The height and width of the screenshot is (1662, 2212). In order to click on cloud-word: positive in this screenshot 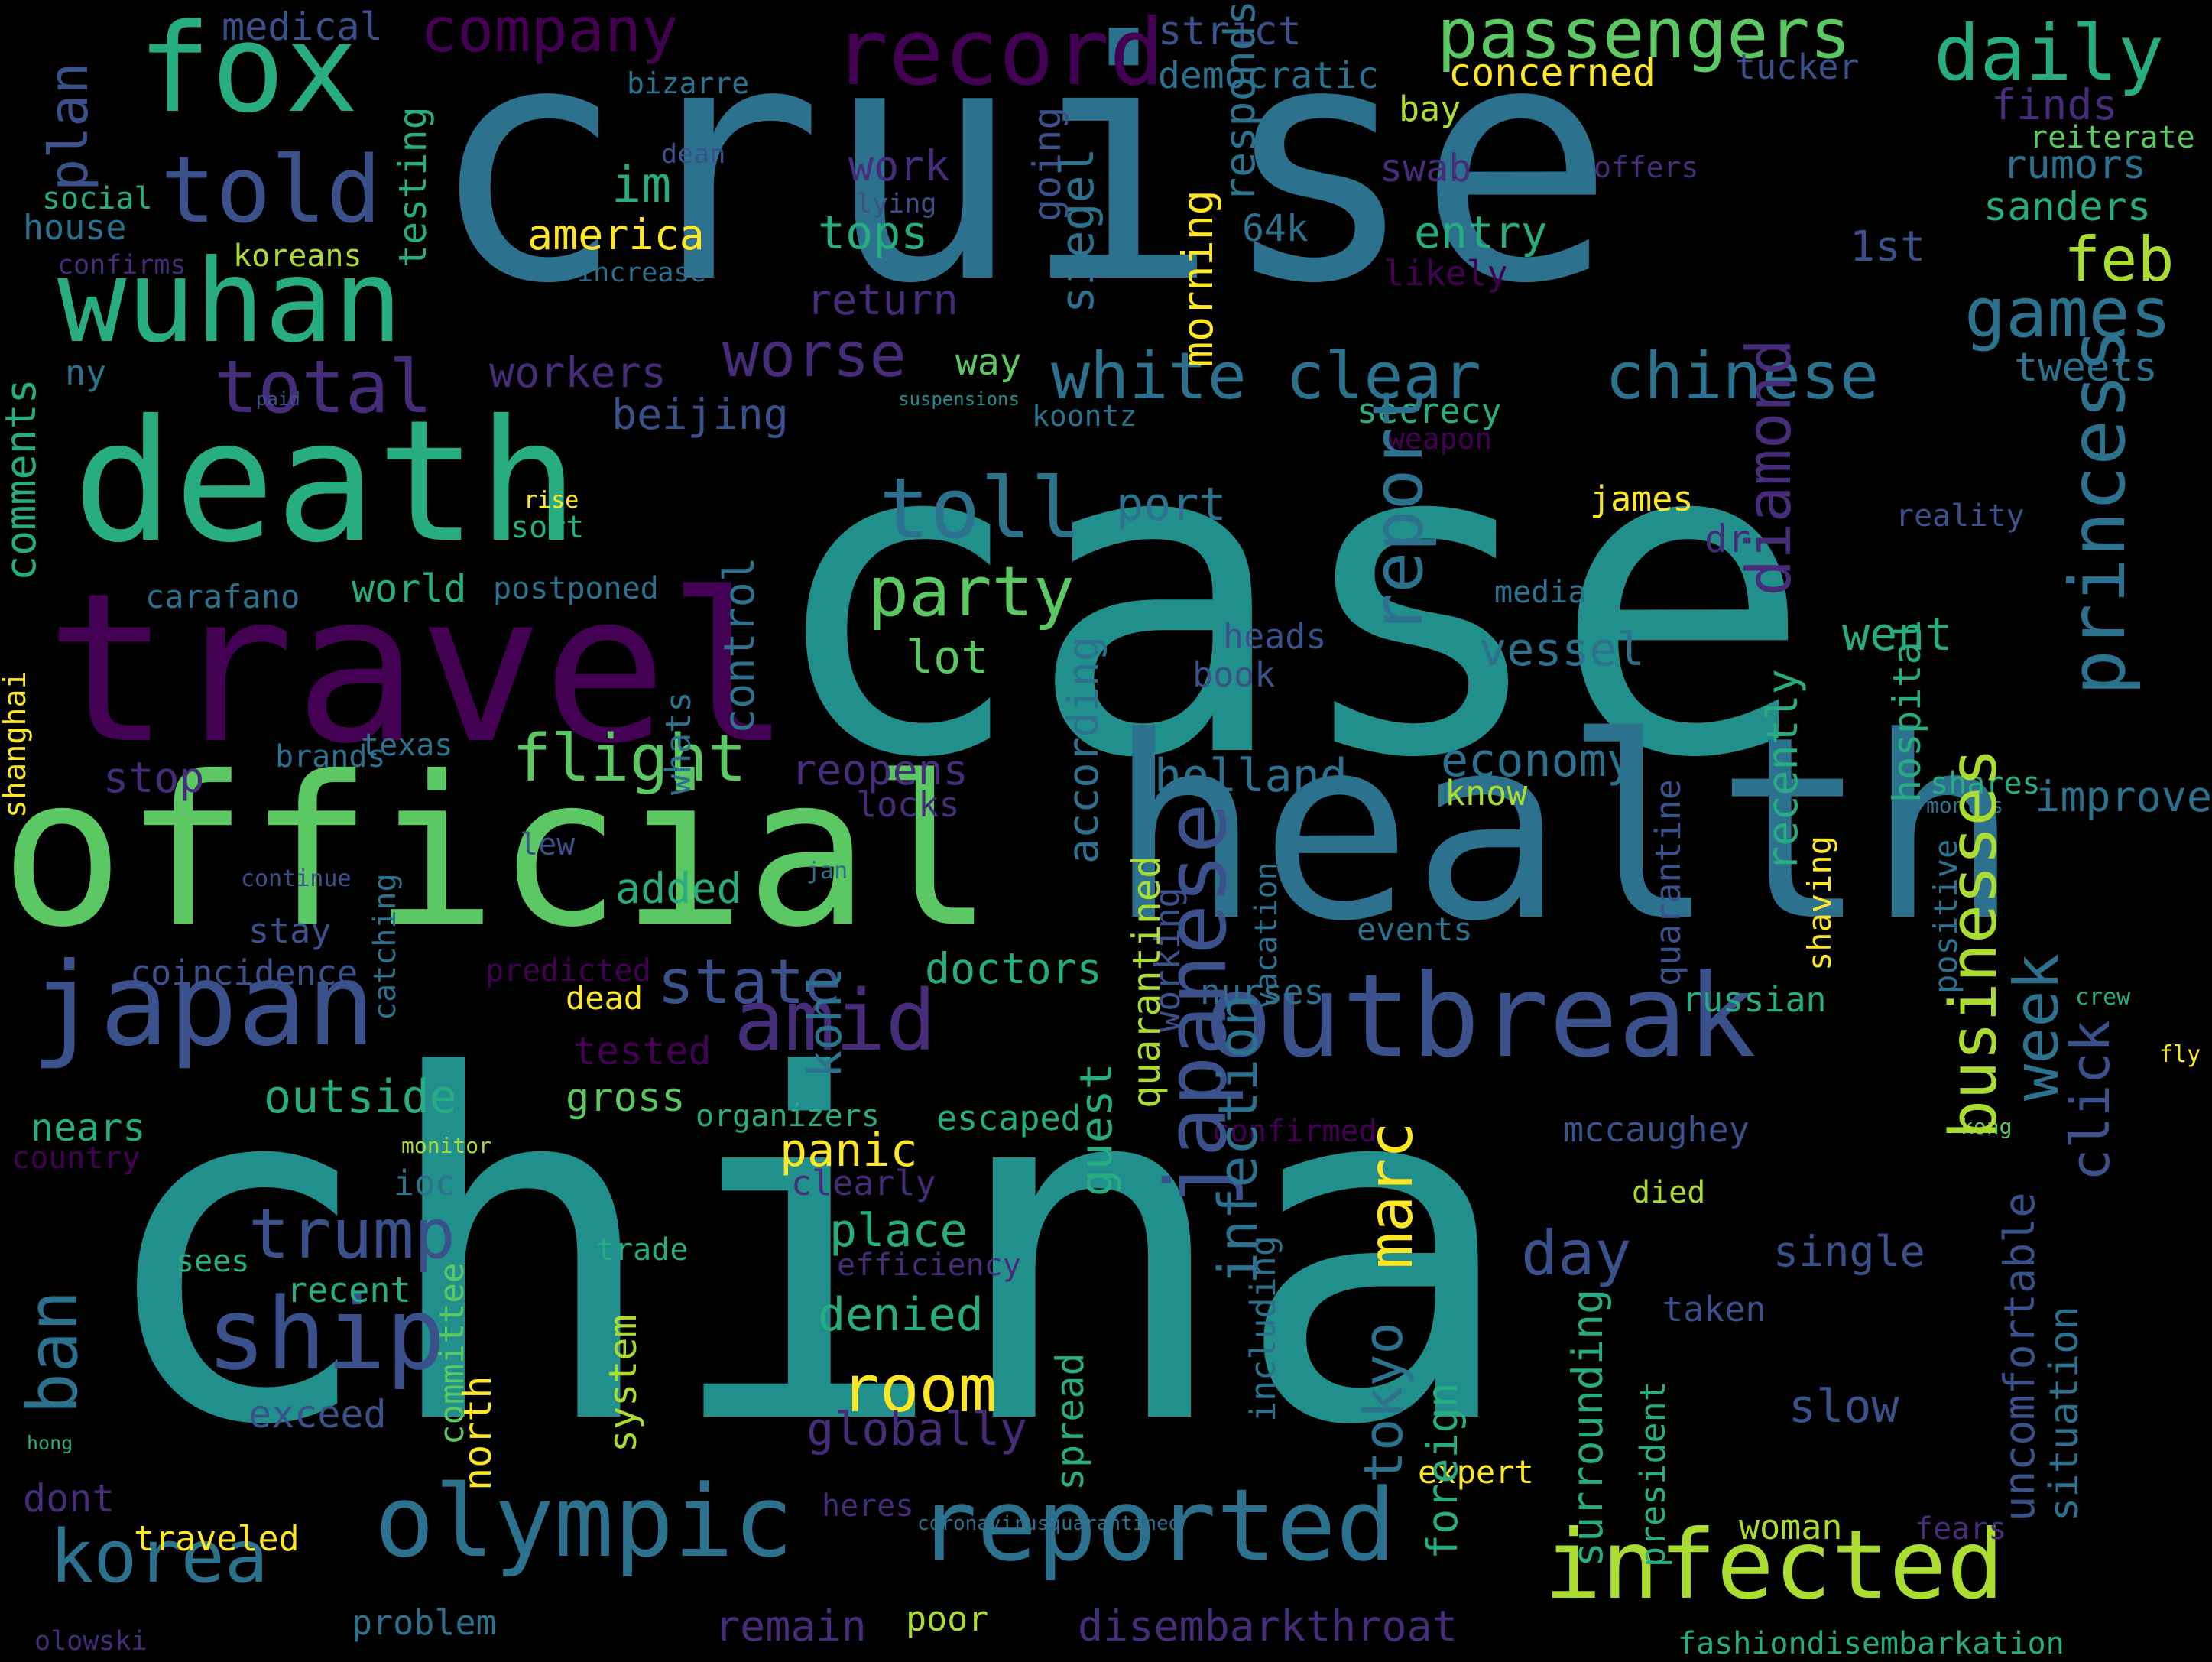, I will do `click(1946, 916)`.